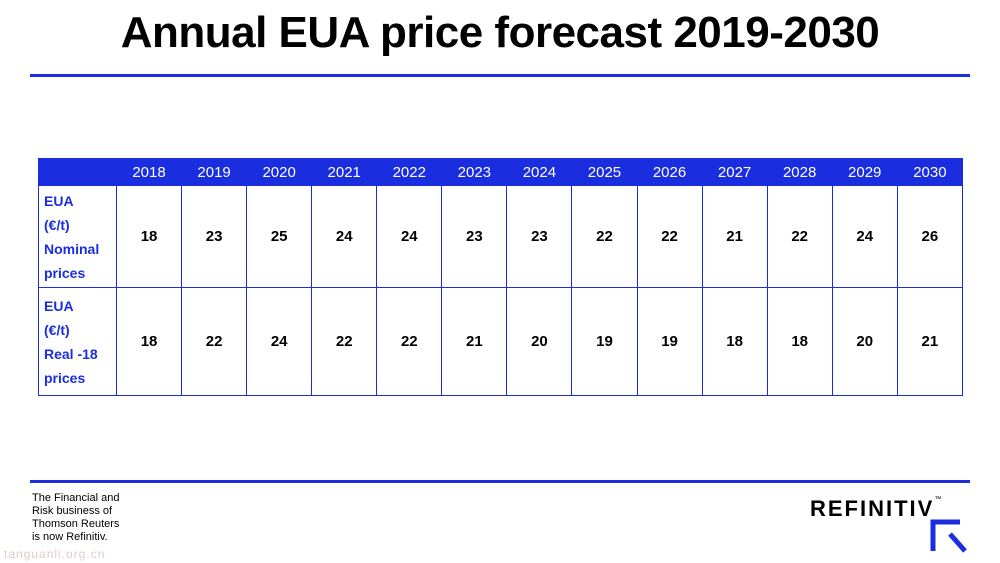 The height and width of the screenshot is (563, 1000). I want to click on footer-note-line: Thomson Reuters, so click(76, 524).